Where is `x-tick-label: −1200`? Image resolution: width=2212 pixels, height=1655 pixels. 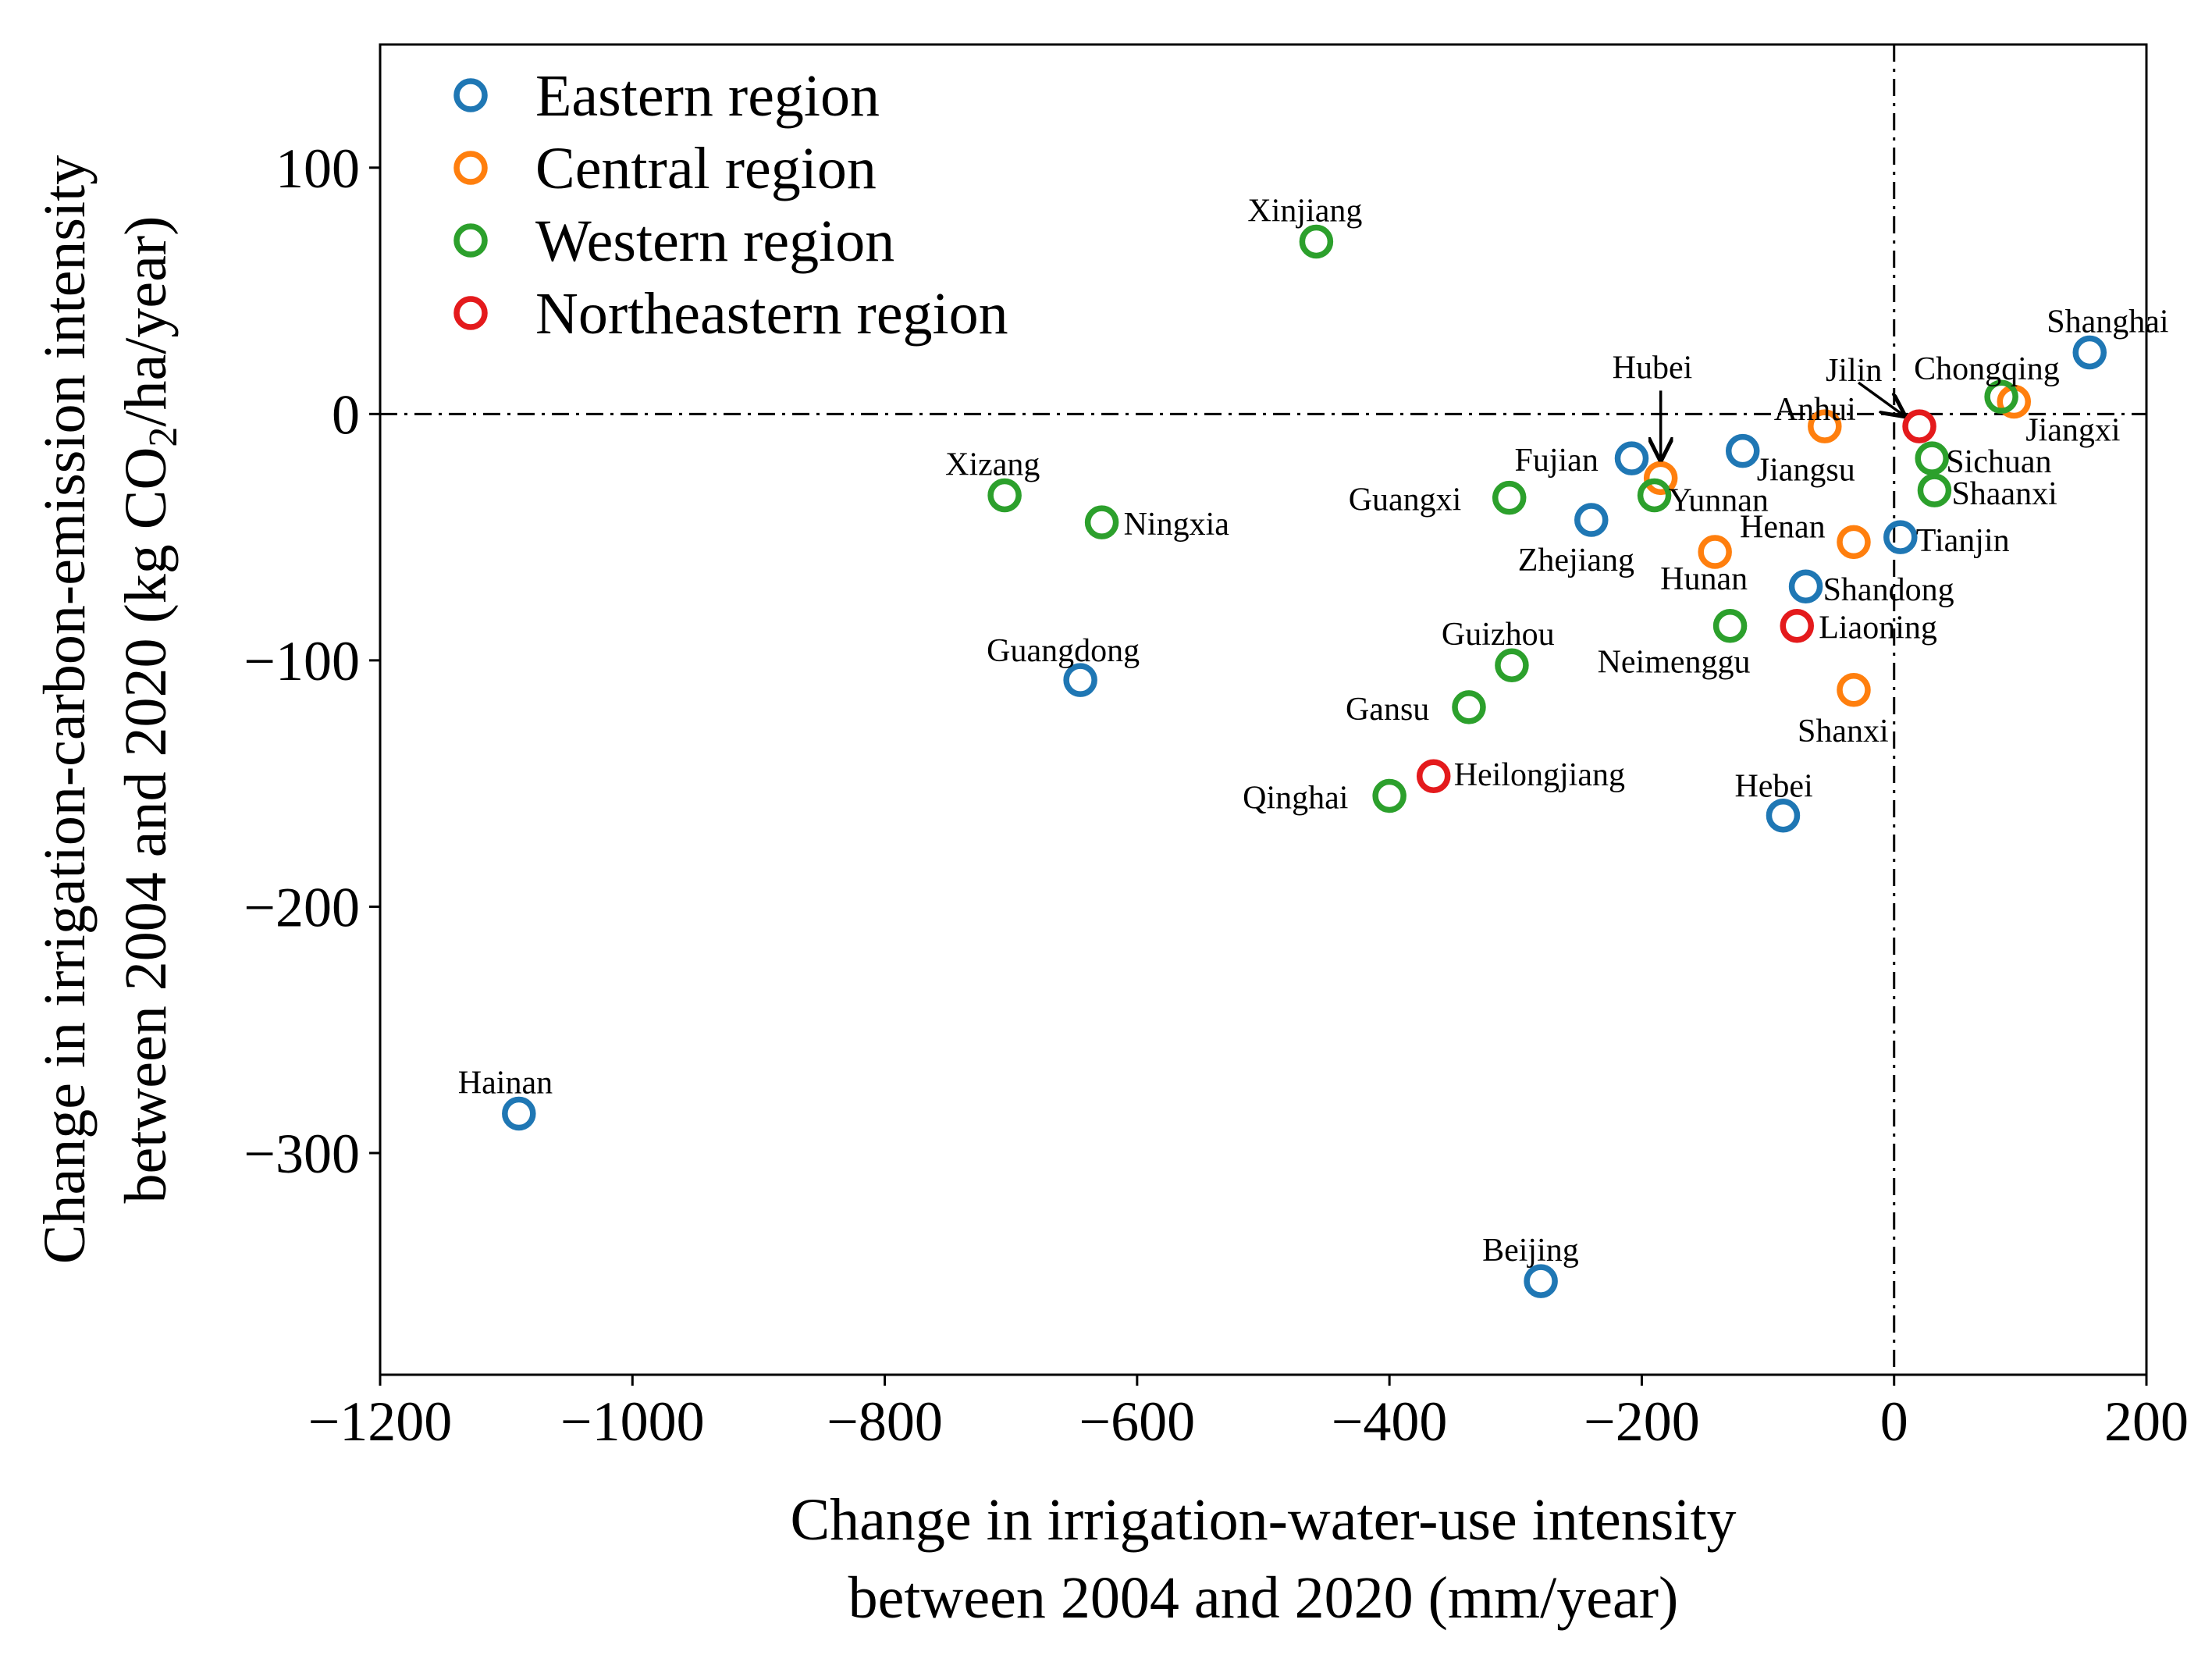
x-tick-label: −1200 is located at coordinates (381, 1421).